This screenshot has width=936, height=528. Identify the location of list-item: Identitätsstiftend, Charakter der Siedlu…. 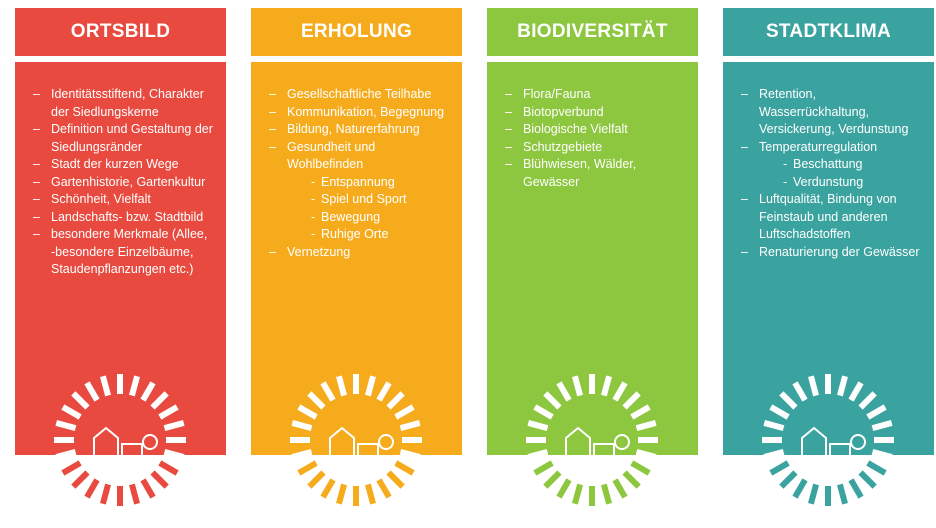
(123, 103).